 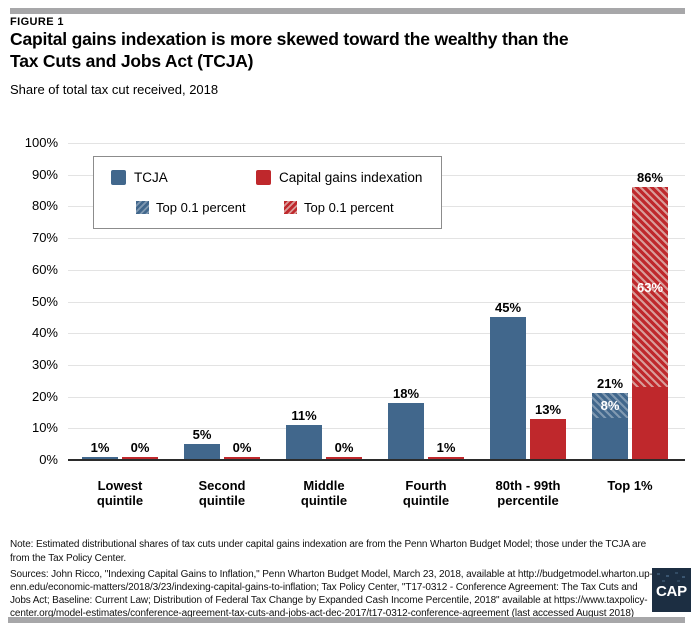 What do you see at coordinates (548, 409) in the screenshot?
I see `bar-value-label: 13%` at bounding box center [548, 409].